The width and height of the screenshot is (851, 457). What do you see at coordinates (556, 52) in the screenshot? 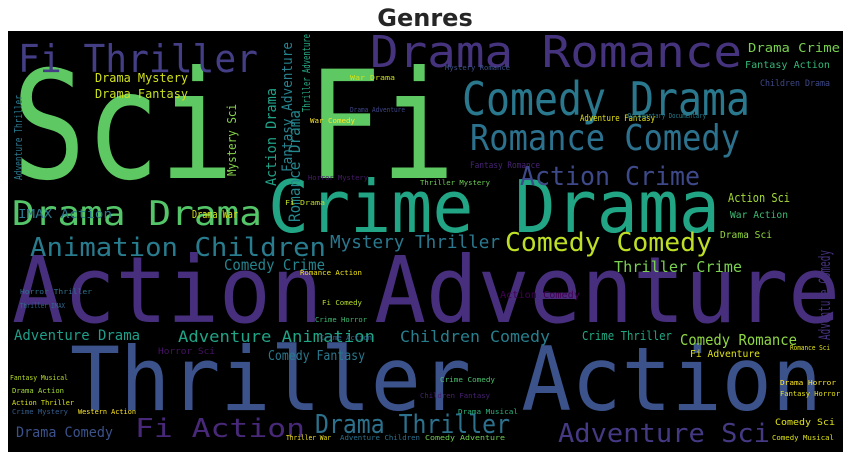
I see `word: Drama Romance` at bounding box center [556, 52].